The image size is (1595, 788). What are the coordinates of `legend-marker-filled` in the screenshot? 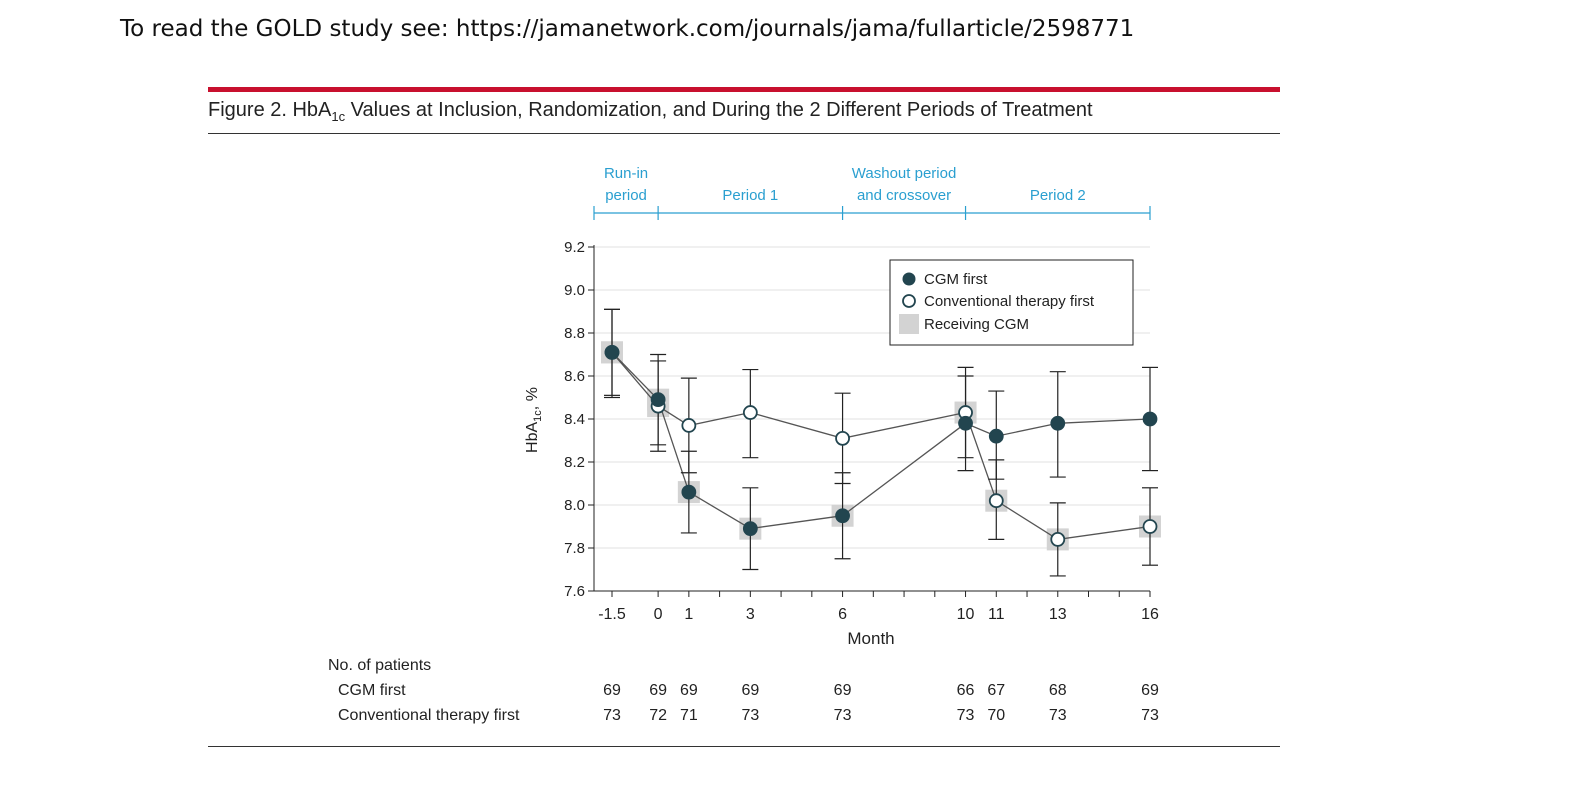 It's located at (909, 279).